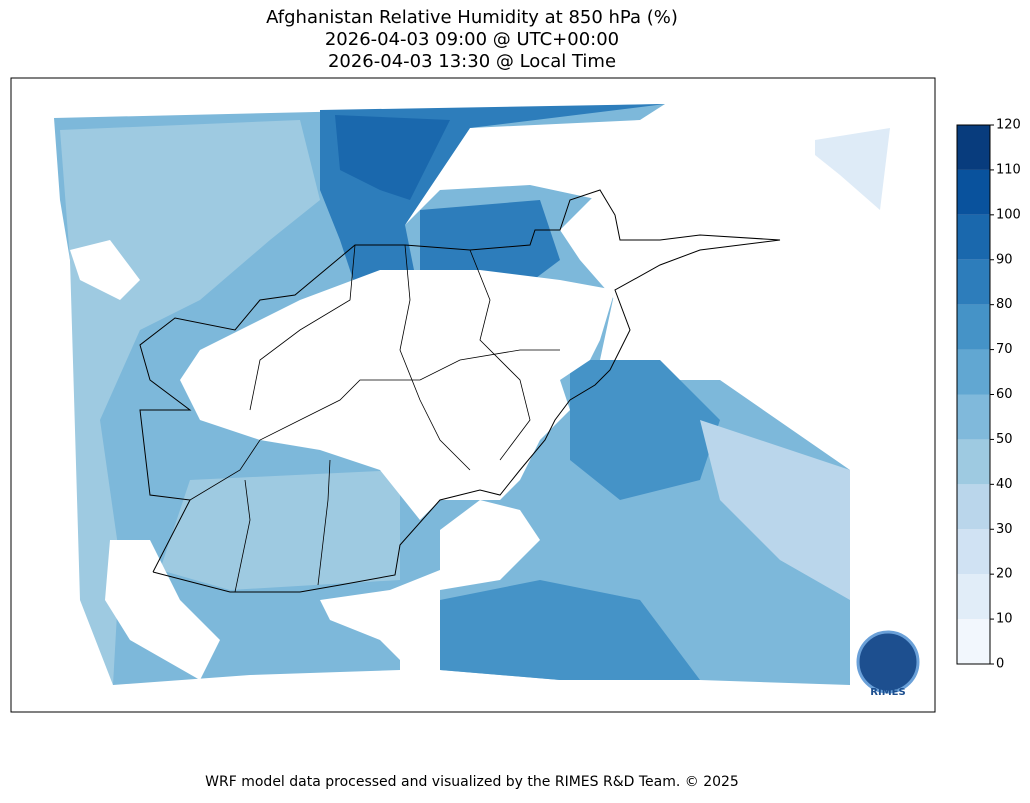 The image size is (1030, 803). Describe the element at coordinates (472, 61) in the screenshot. I see `title-line: 2026-04-03 13:30 @ Local Time` at that location.